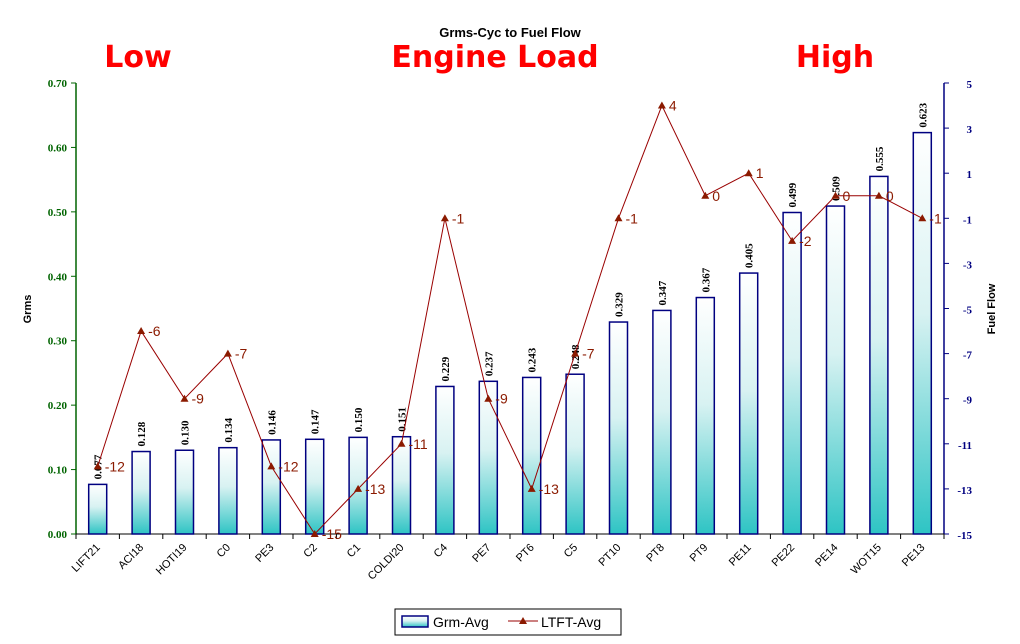 The height and width of the screenshot is (644, 1020). I want to click on legend-label-grm-avg: Grm-Avg, so click(461, 622).